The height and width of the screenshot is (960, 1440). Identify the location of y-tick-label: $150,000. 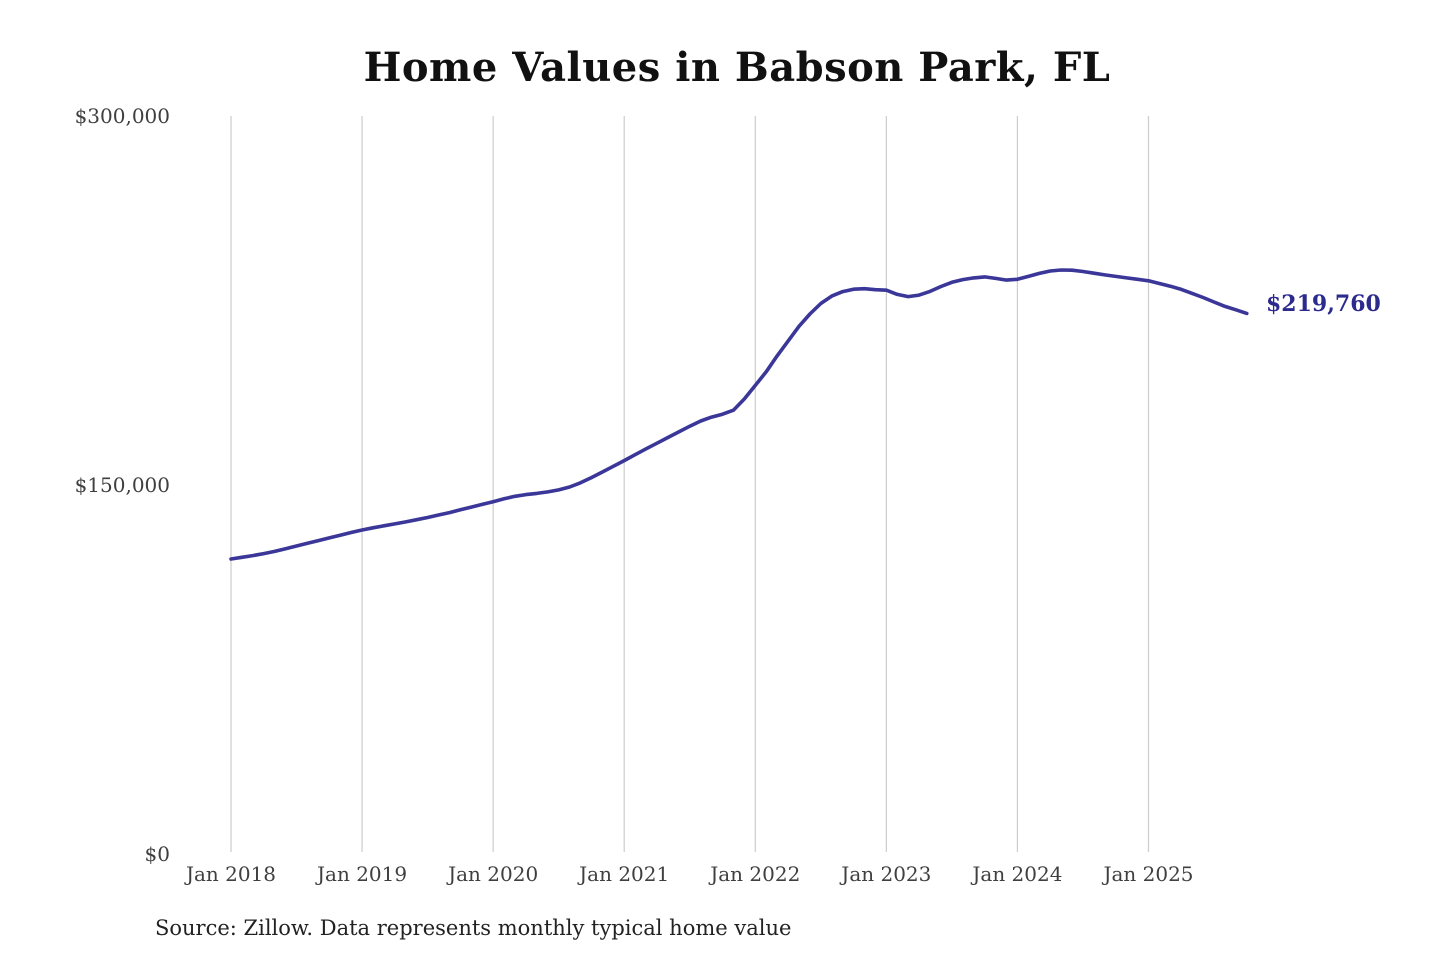
(122, 485).